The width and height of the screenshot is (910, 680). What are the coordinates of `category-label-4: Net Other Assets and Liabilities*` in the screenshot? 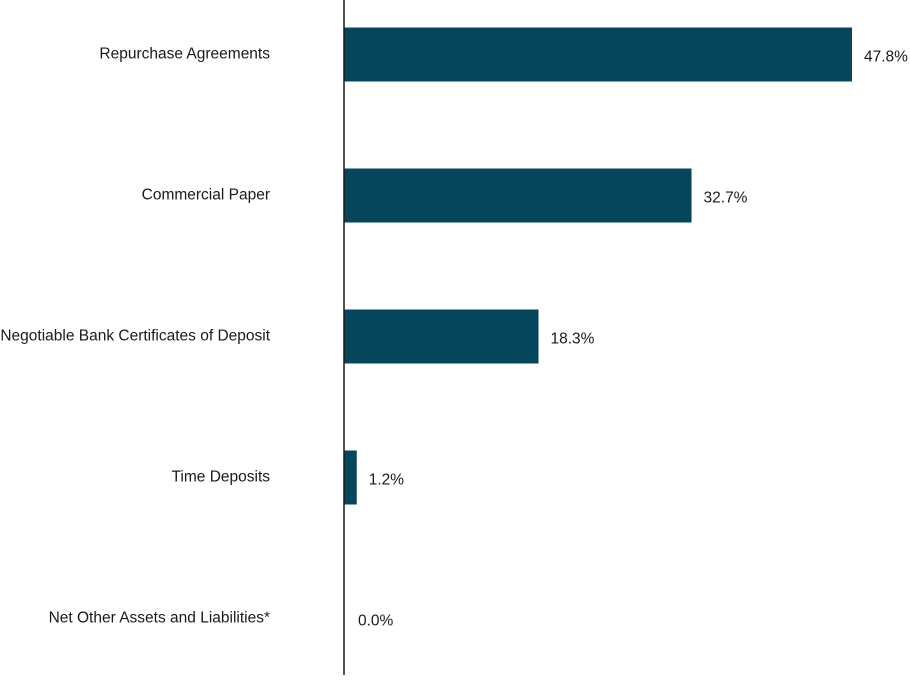 It's located at (159, 618).